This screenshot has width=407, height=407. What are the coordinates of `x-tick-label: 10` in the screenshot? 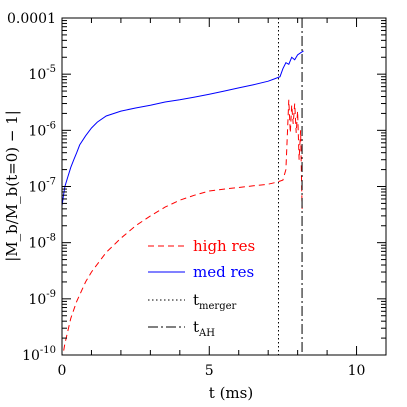 It's located at (357, 371).